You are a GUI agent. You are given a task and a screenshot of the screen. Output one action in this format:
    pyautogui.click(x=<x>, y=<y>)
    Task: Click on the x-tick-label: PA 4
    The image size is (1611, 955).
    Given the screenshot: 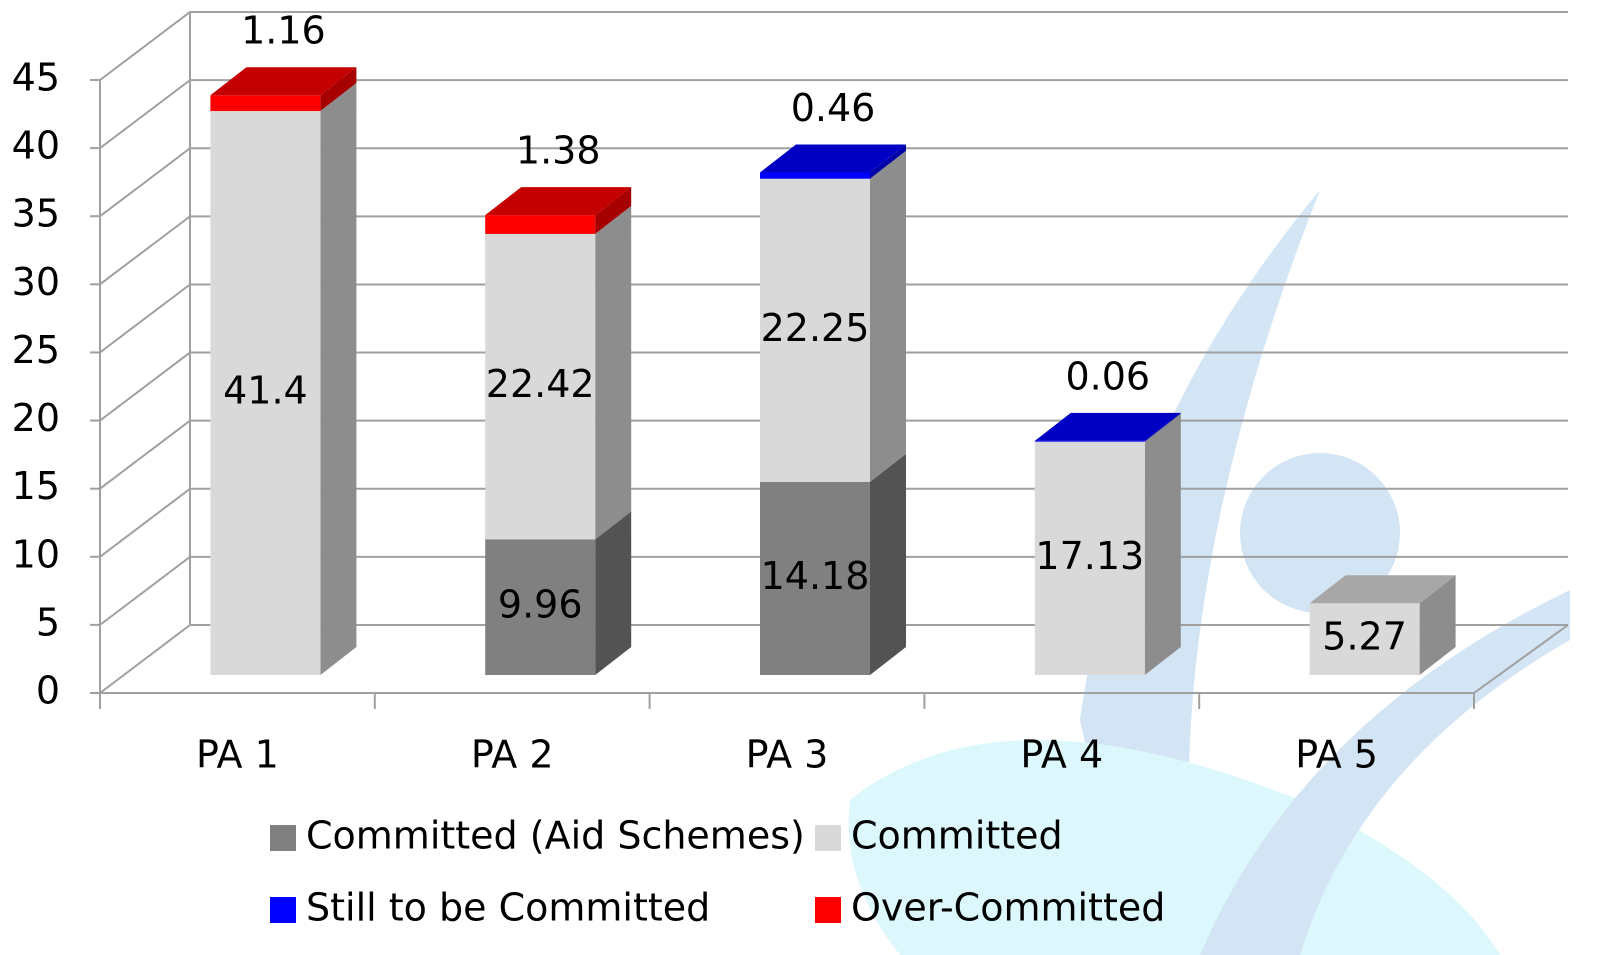 What is the action you would take?
    pyautogui.click(x=1061, y=755)
    